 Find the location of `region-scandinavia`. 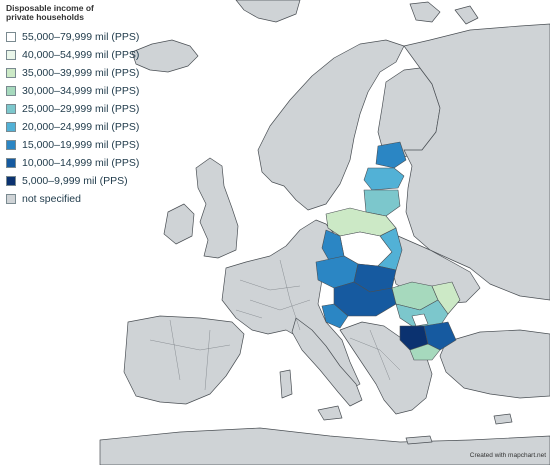

region-scandinavia is located at coordinates (331, 125).